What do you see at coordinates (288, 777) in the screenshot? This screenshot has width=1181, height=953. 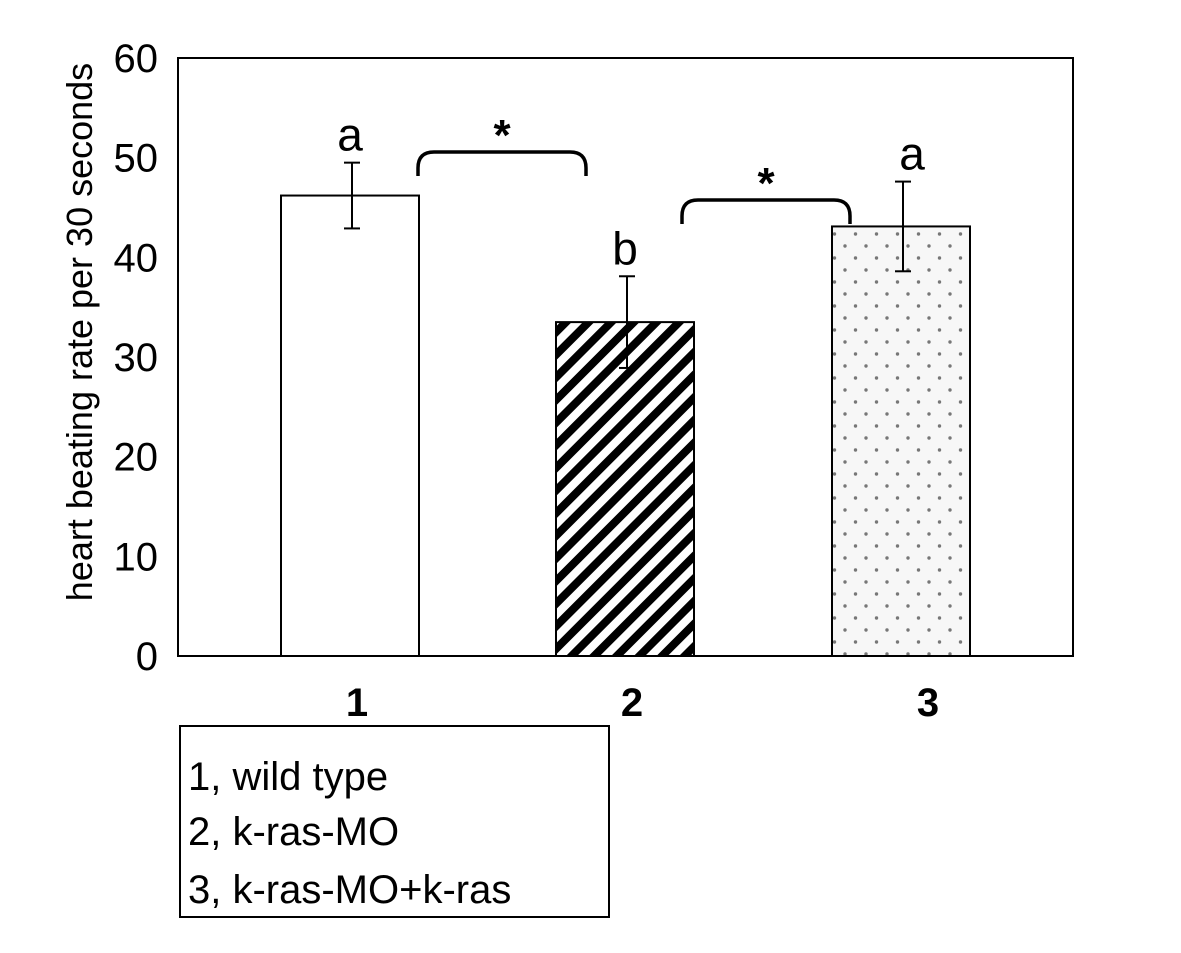 I see `legend-entry-1: 1, wild type` at bounding box center [288, 777].